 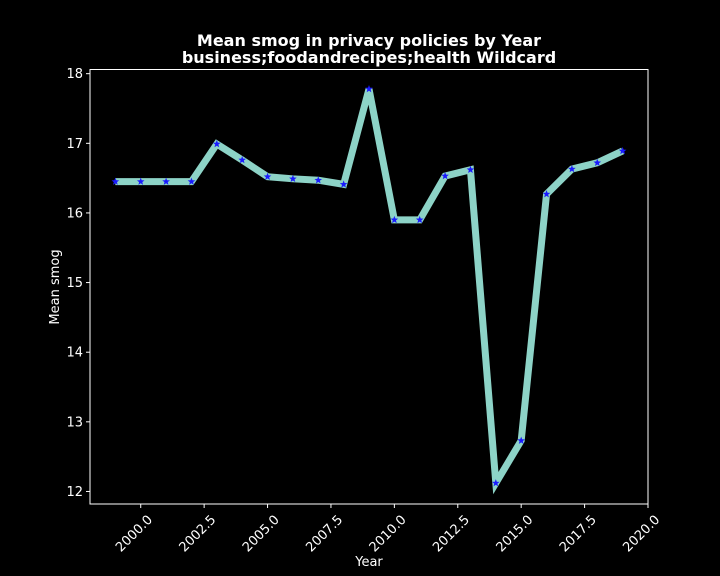 What do you see at coordinates (74, 213) in the screenshot?
I see `y-tick-label: 16` at bounding box center [74, 213].